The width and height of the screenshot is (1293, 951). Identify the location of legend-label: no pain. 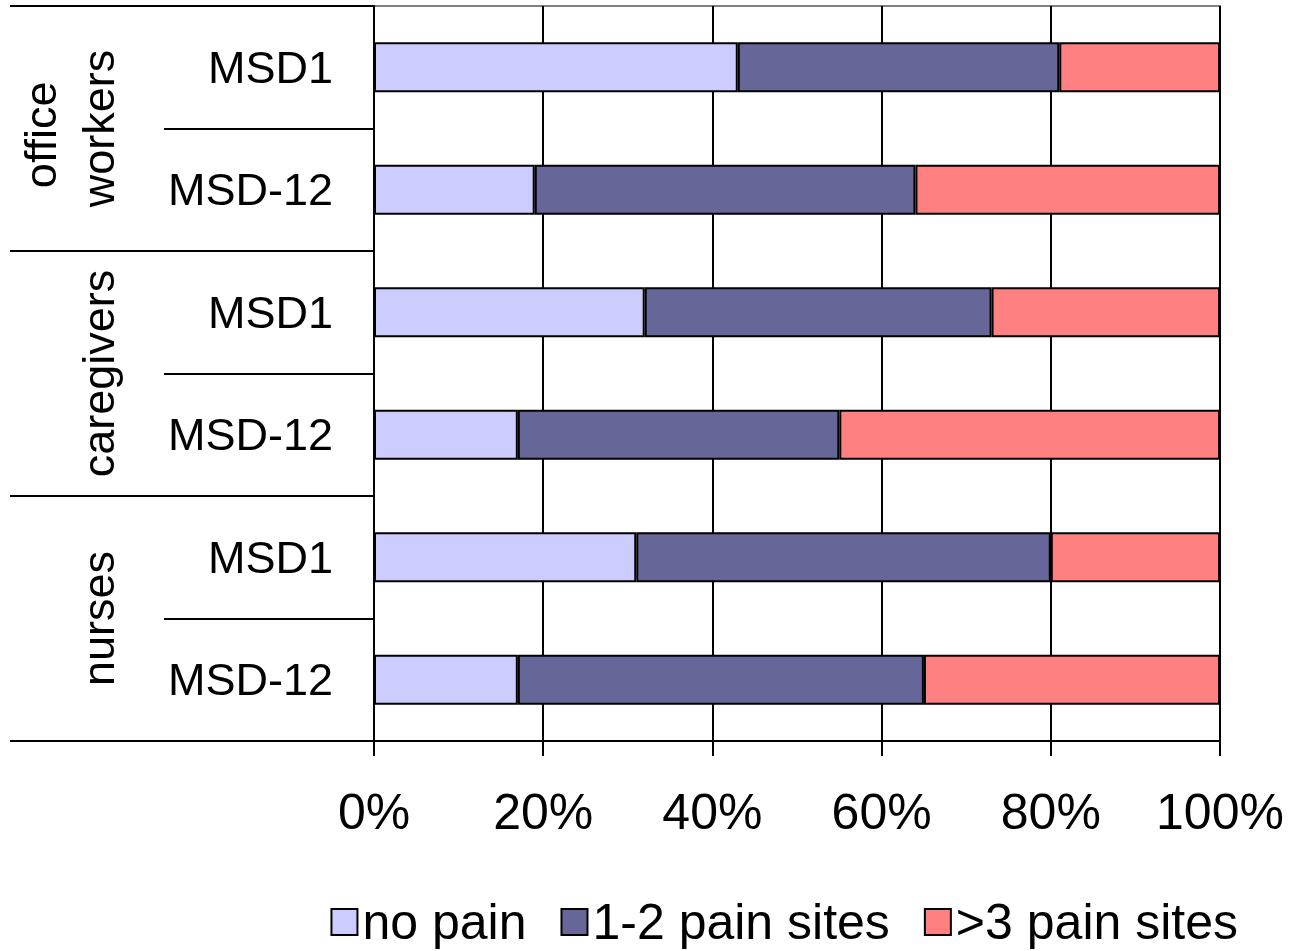
(444, 922).